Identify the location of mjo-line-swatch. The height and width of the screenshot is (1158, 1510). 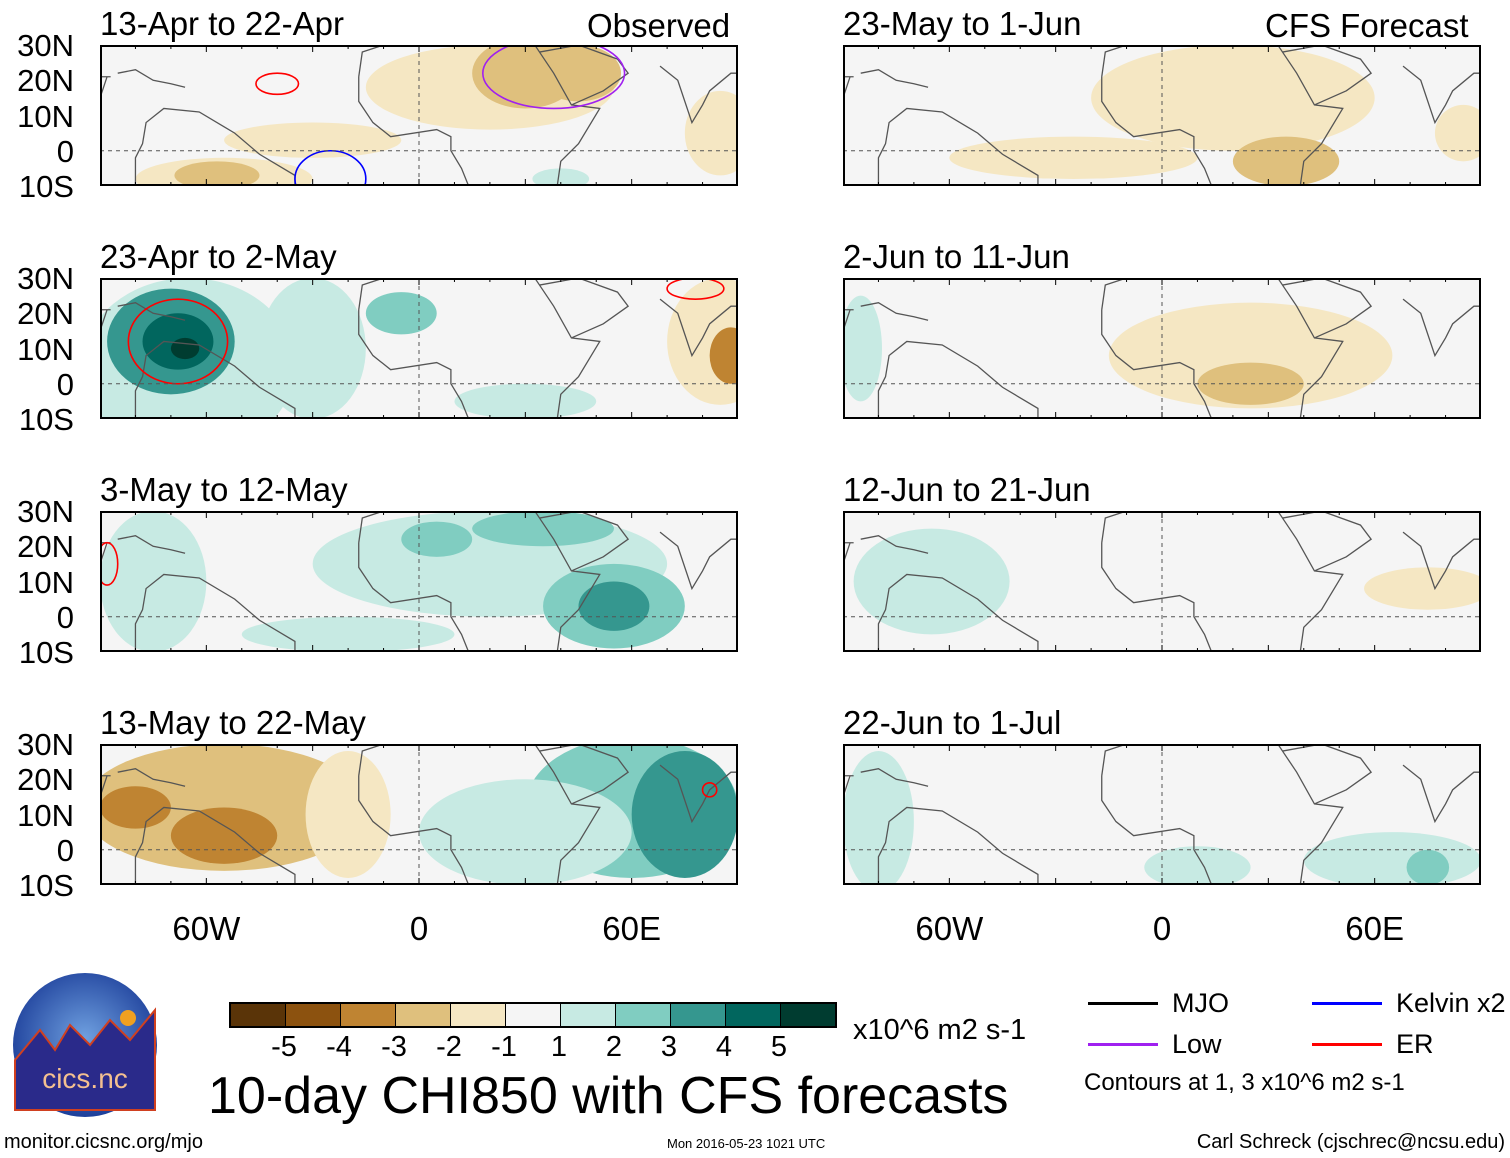
(1123, 1003).